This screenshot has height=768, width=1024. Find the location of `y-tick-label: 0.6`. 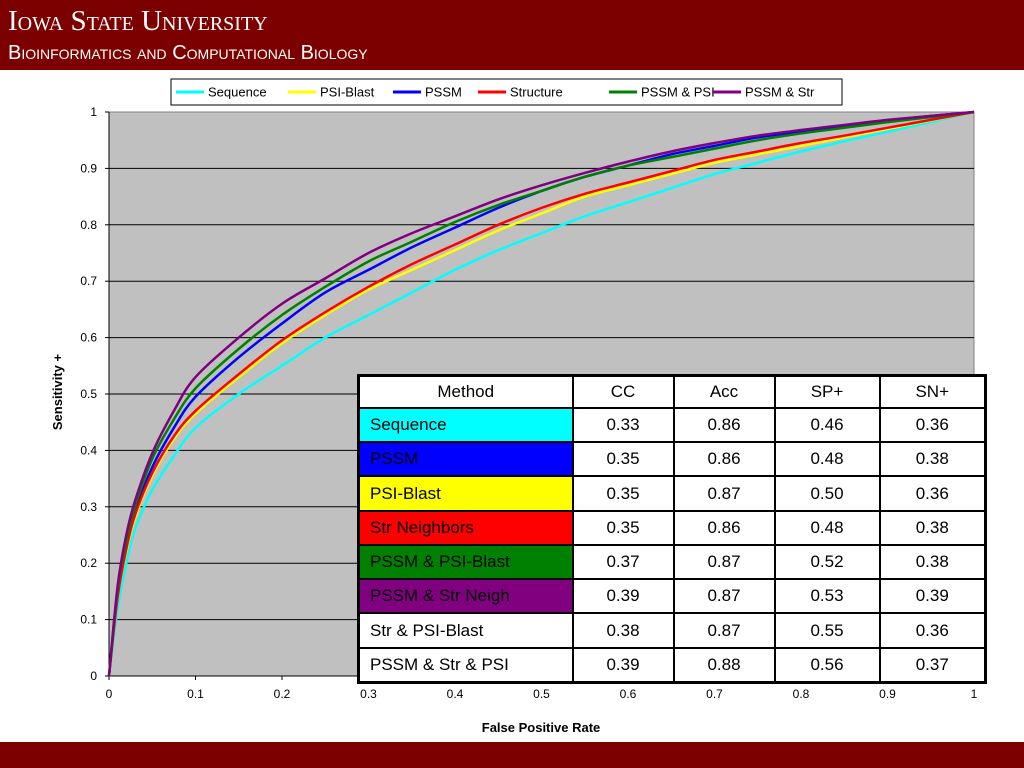

y-tick-label: 0.6 is located at coordinates (88, 338).